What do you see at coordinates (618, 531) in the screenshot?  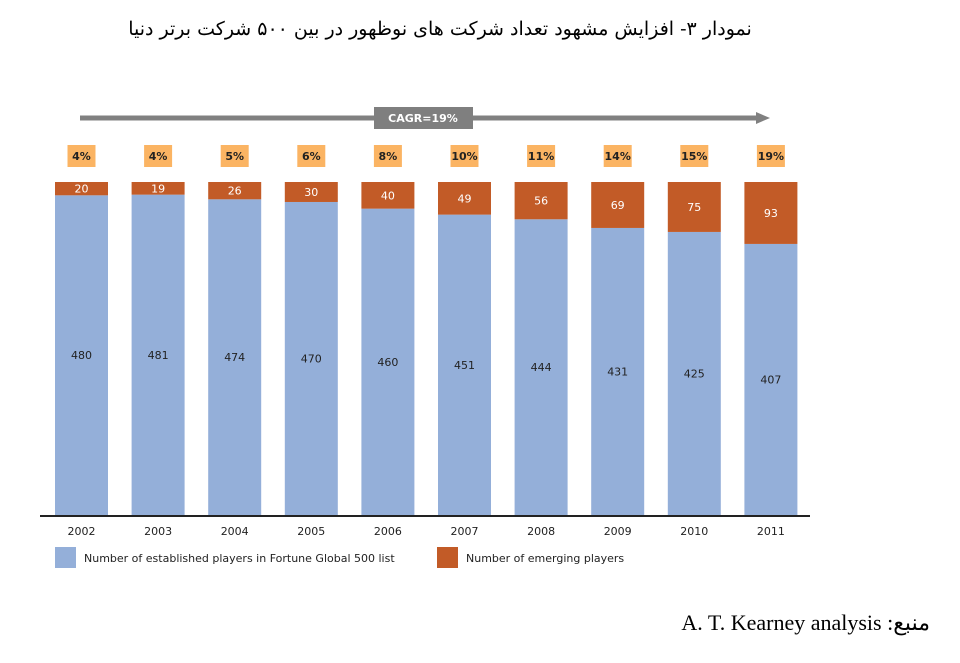 I see `x-tick-label: 2009` at bounding box center [618, 531].